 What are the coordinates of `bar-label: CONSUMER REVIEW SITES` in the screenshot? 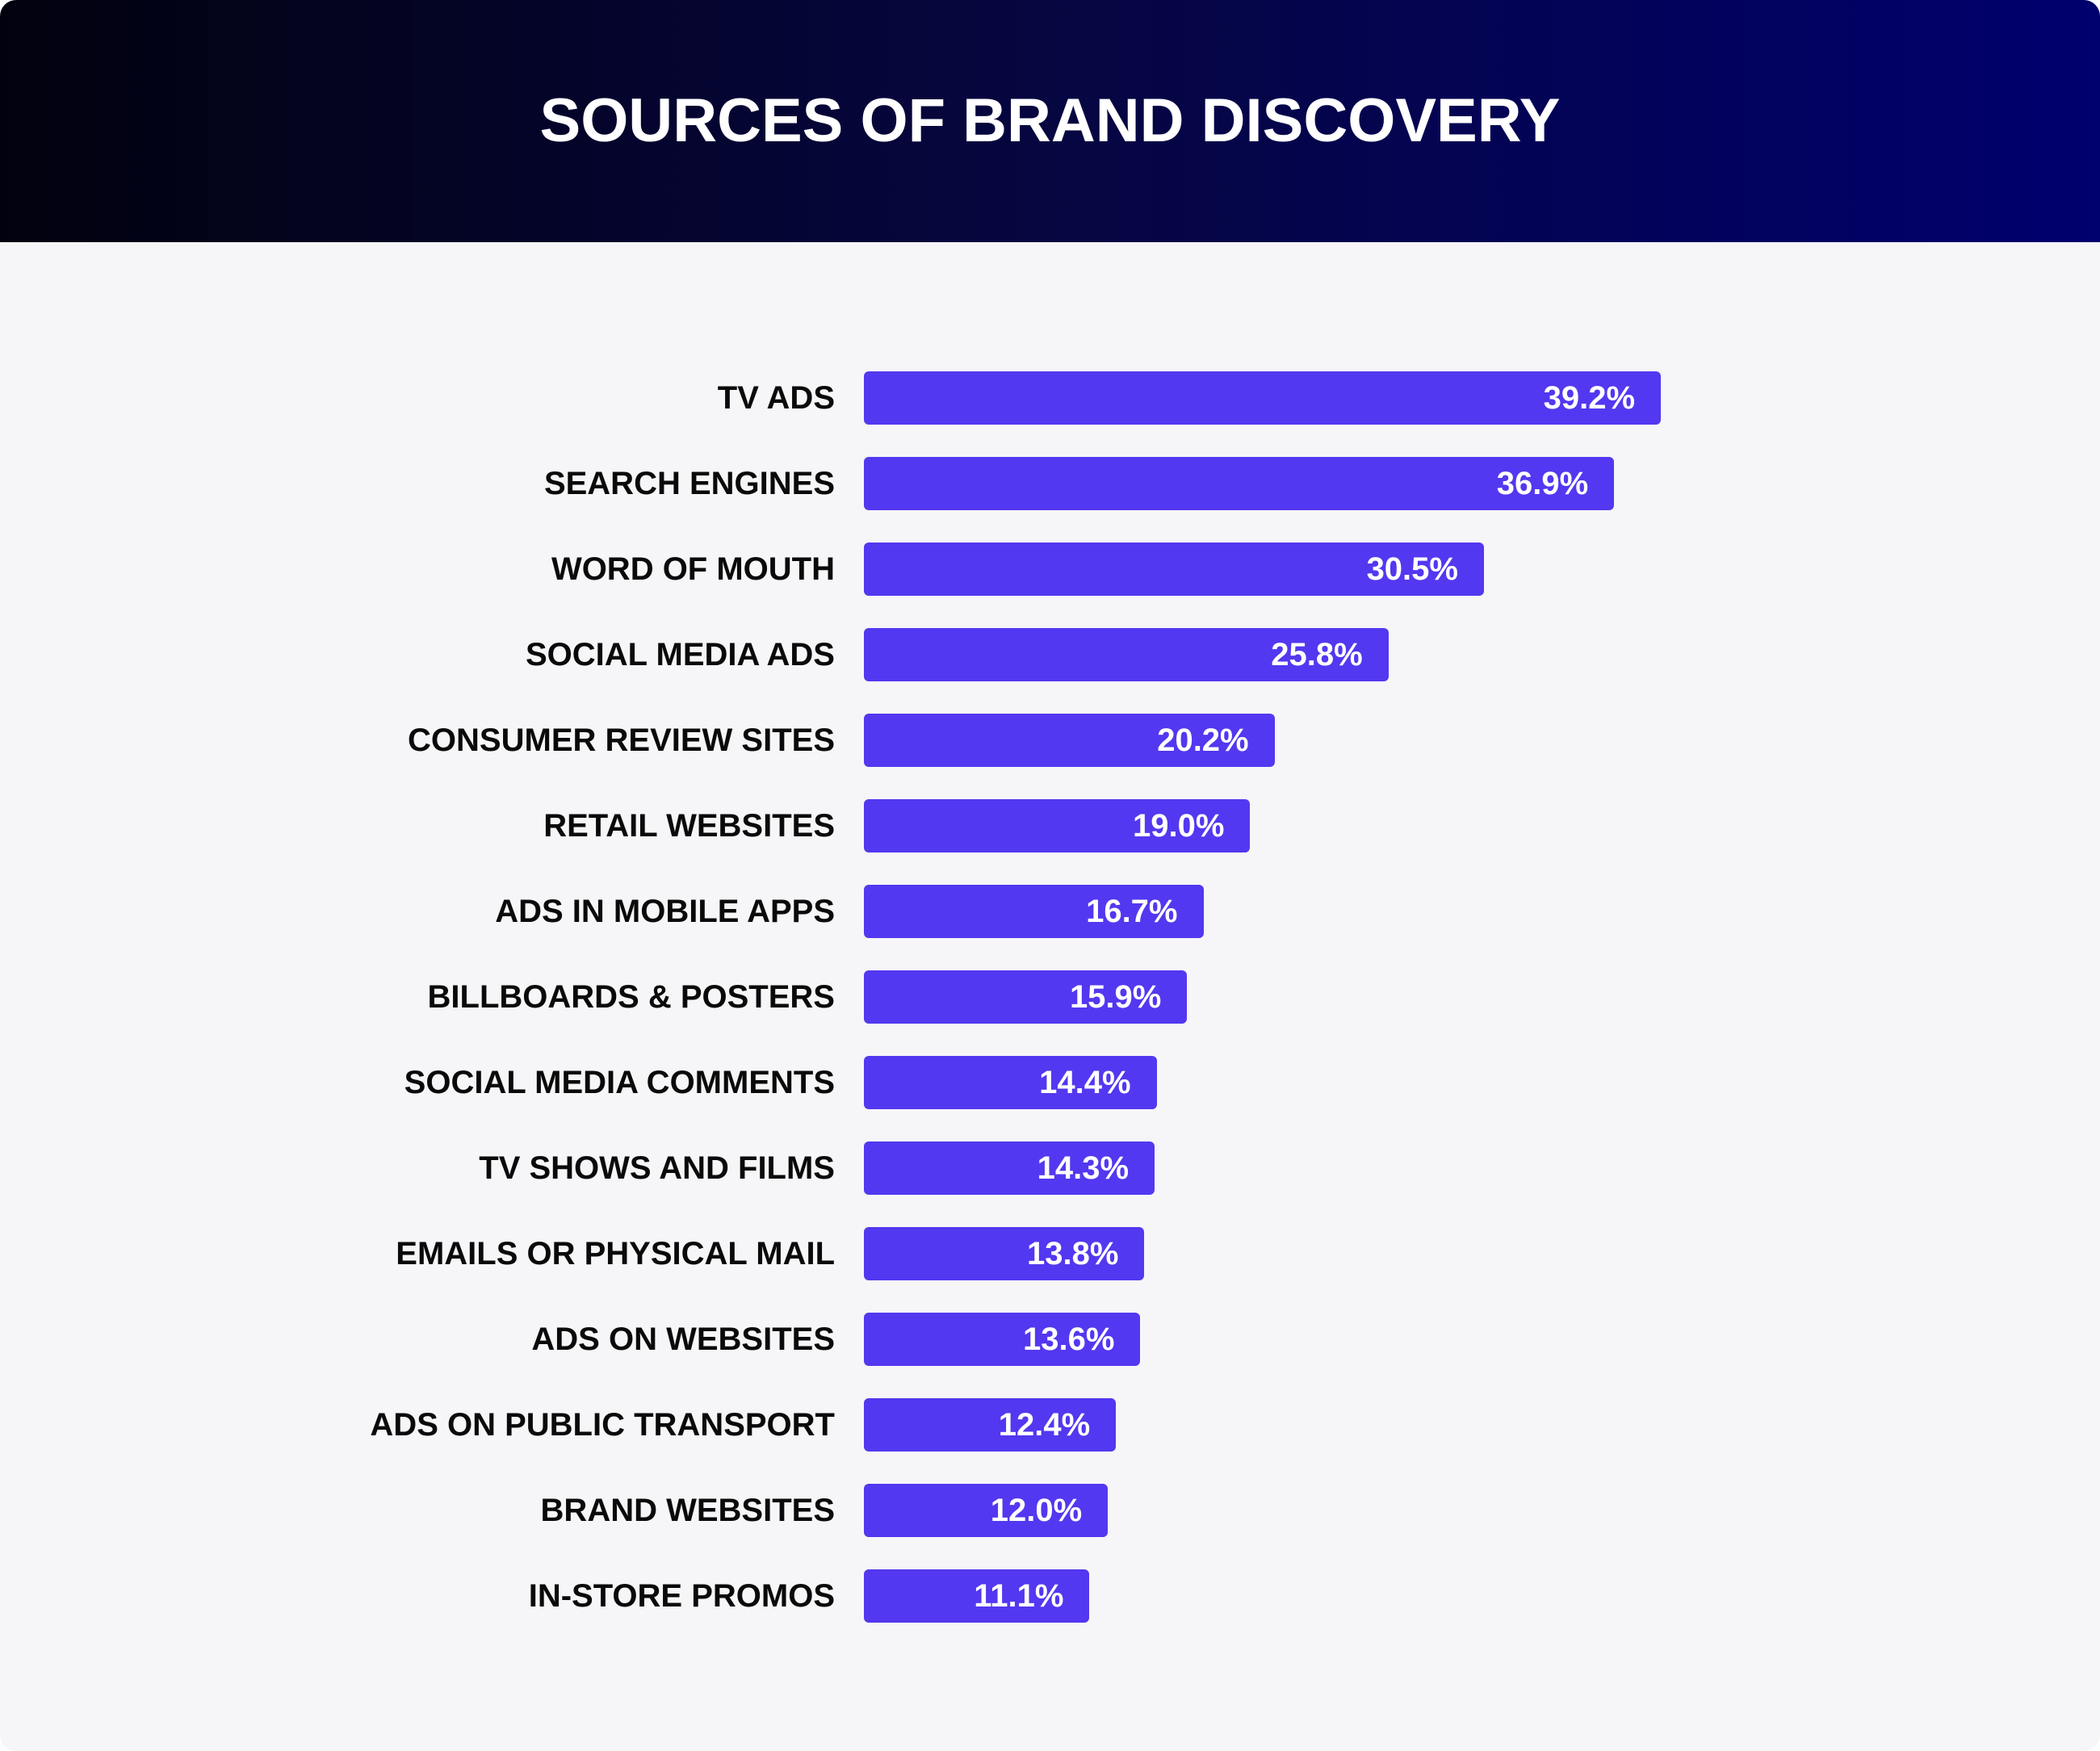 It's located at (621, 741).